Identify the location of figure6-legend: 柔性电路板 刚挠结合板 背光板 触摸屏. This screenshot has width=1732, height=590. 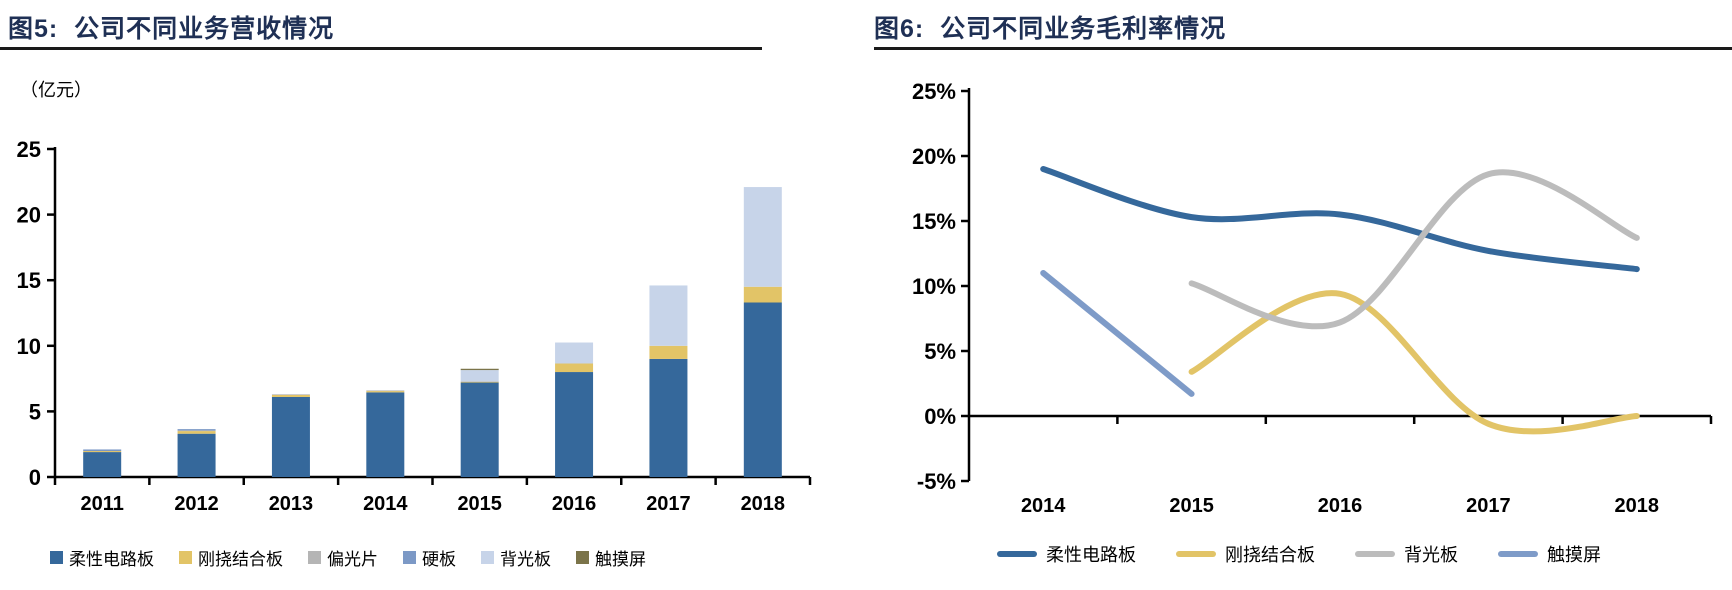
(1299, 554).